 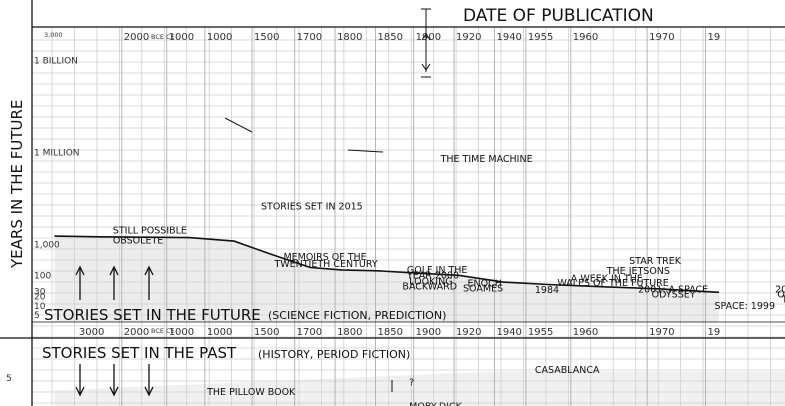 I want to click on x-tick-label-bottom: 1970, so click(x=661, y=332).